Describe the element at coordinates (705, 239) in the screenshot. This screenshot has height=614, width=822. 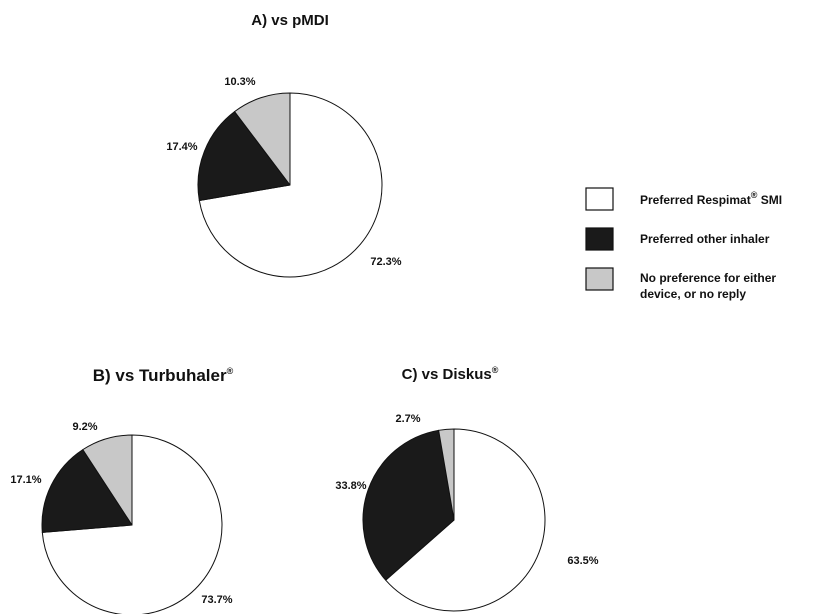
I see `legend-label-other: Preferred other inhaler` at that location.